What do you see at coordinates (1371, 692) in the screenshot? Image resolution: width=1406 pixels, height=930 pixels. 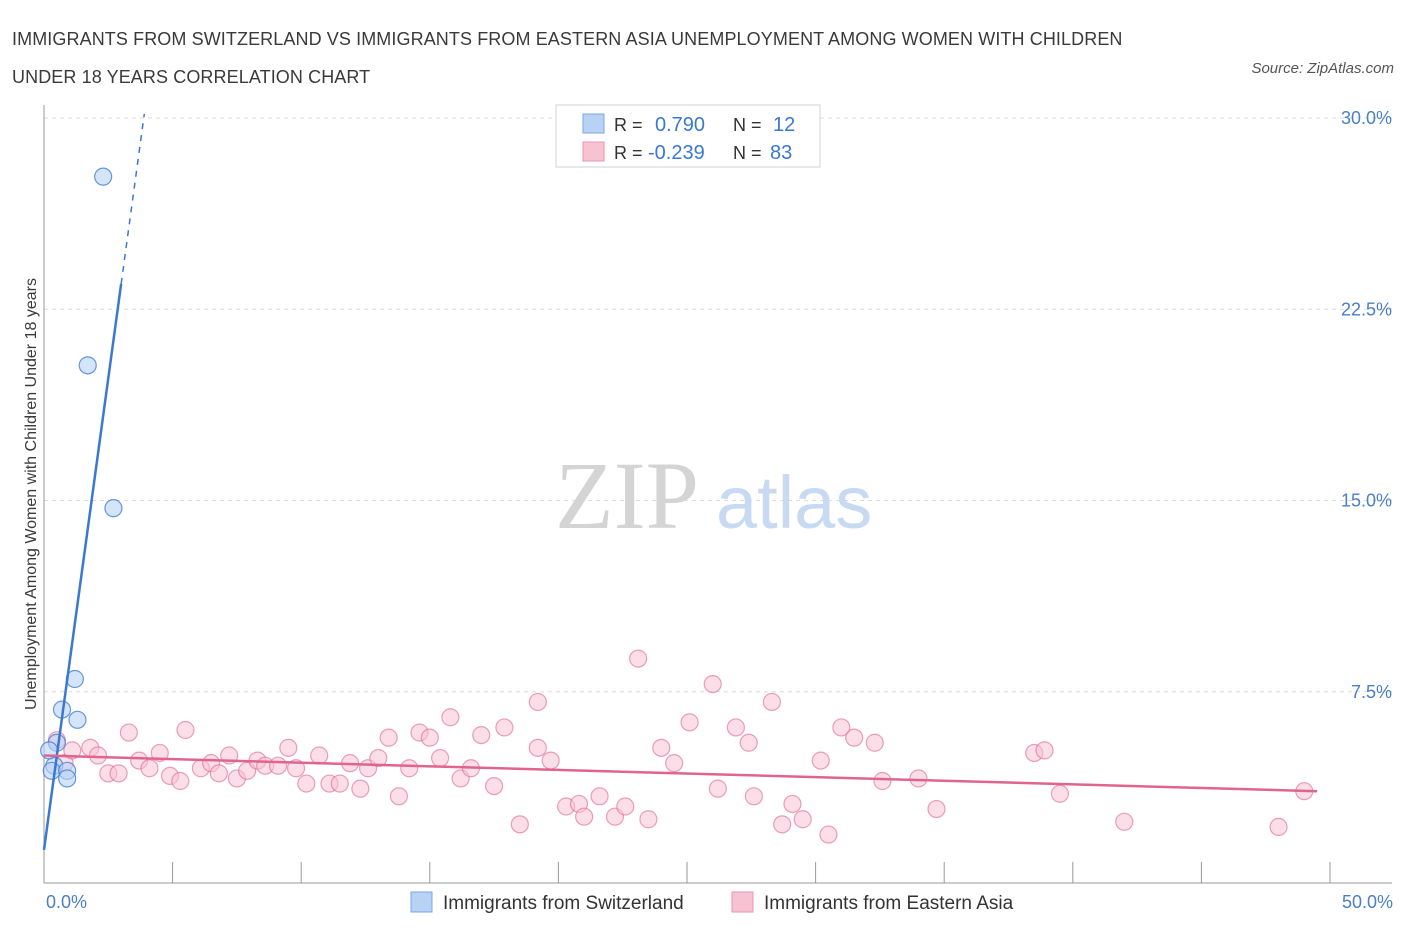 I see `y-tick-label-0: 7.5%` at bounding box center [1371, 692].